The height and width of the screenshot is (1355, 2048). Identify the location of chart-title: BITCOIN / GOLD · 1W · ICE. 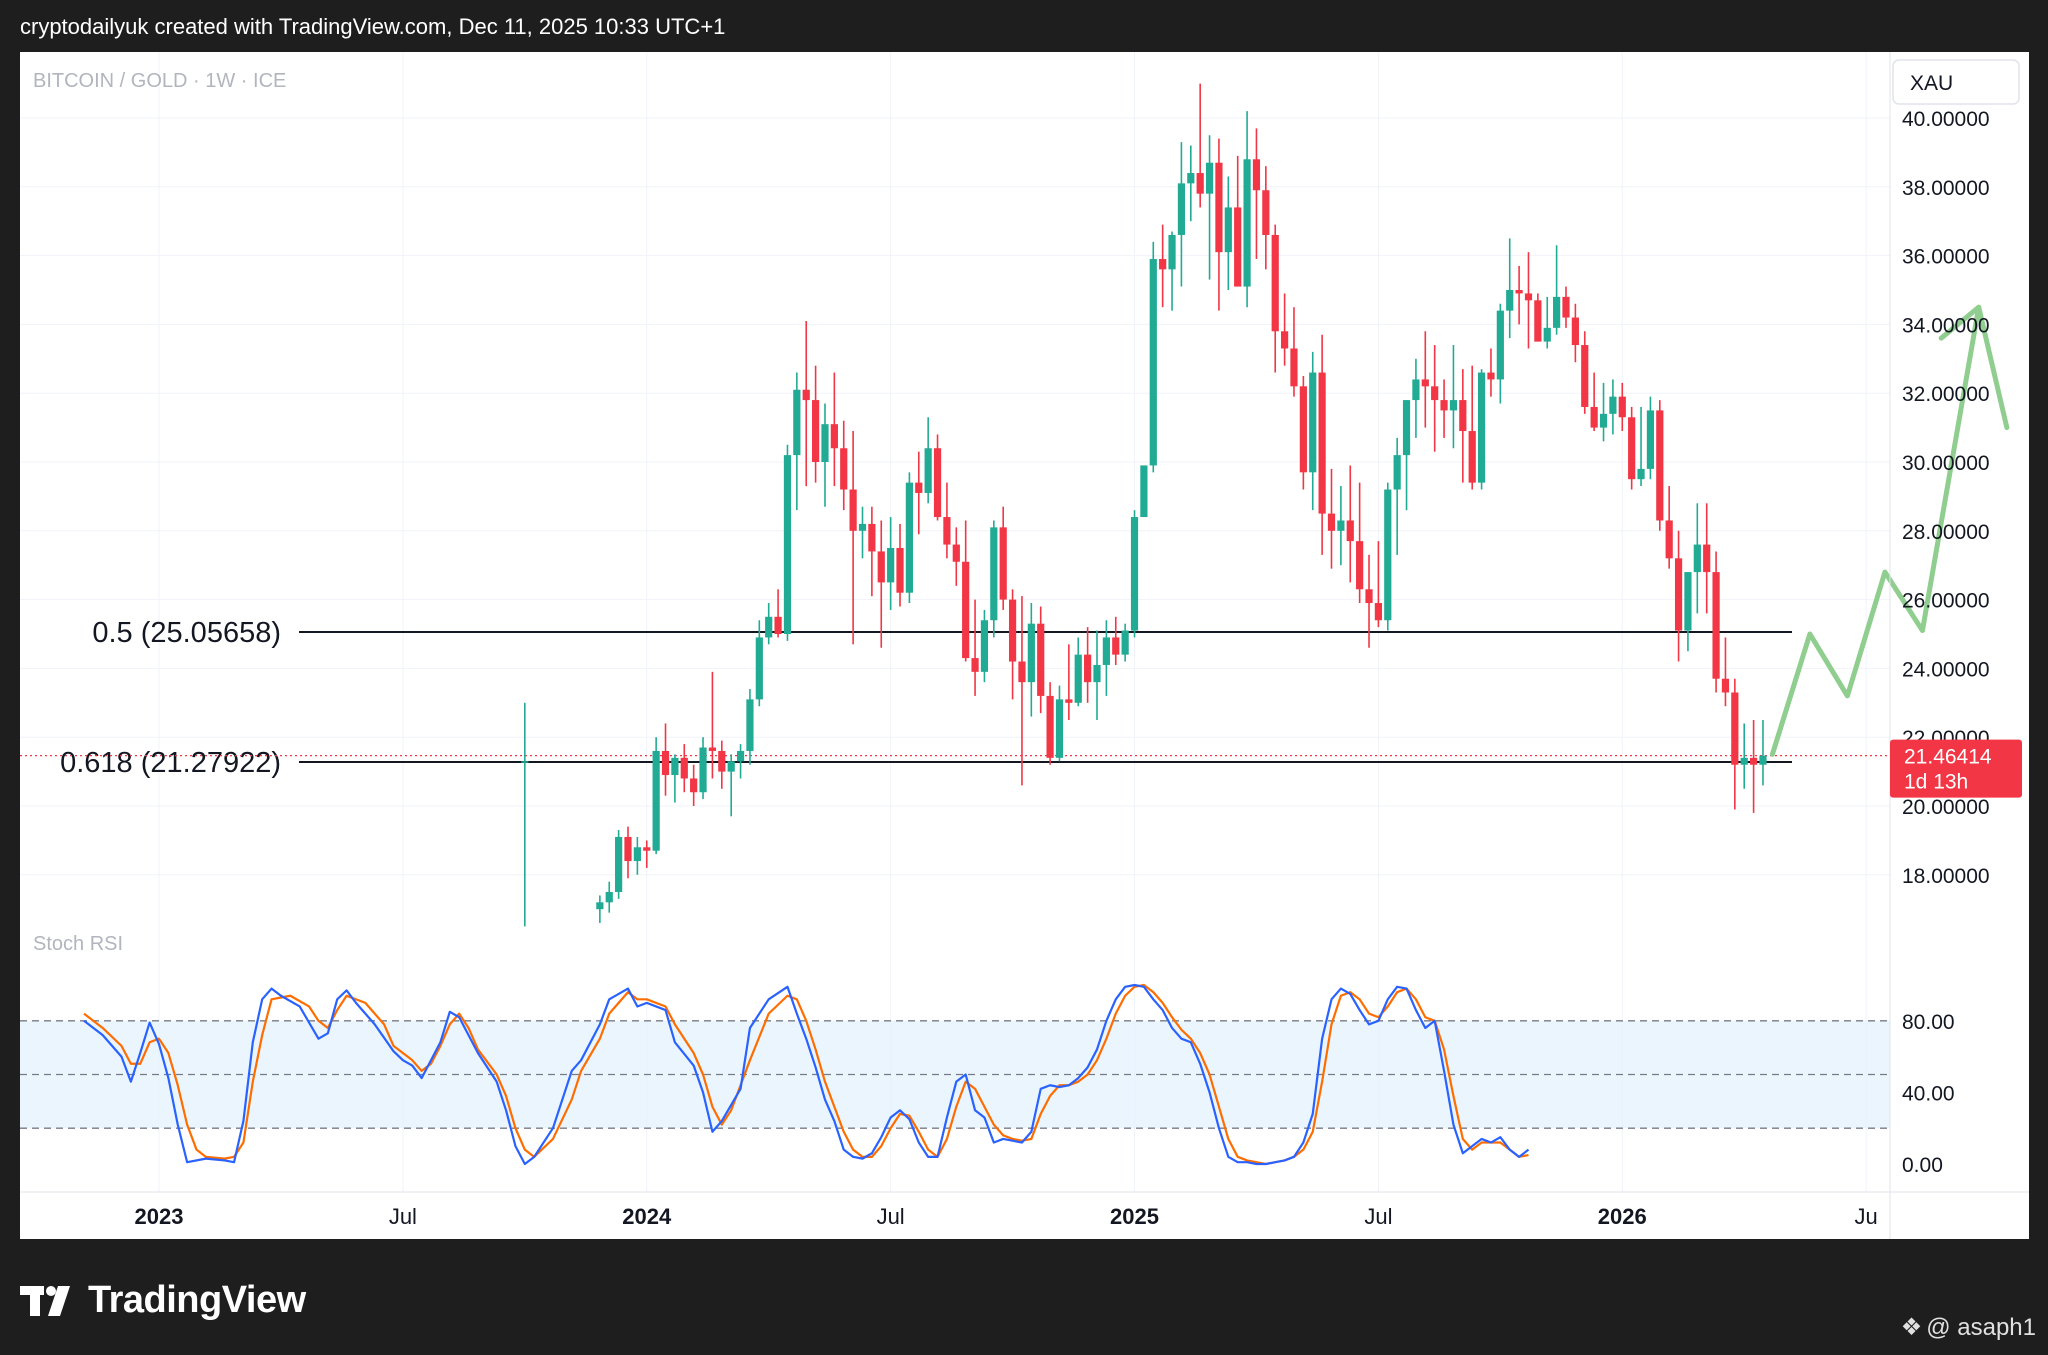
(159, 81).